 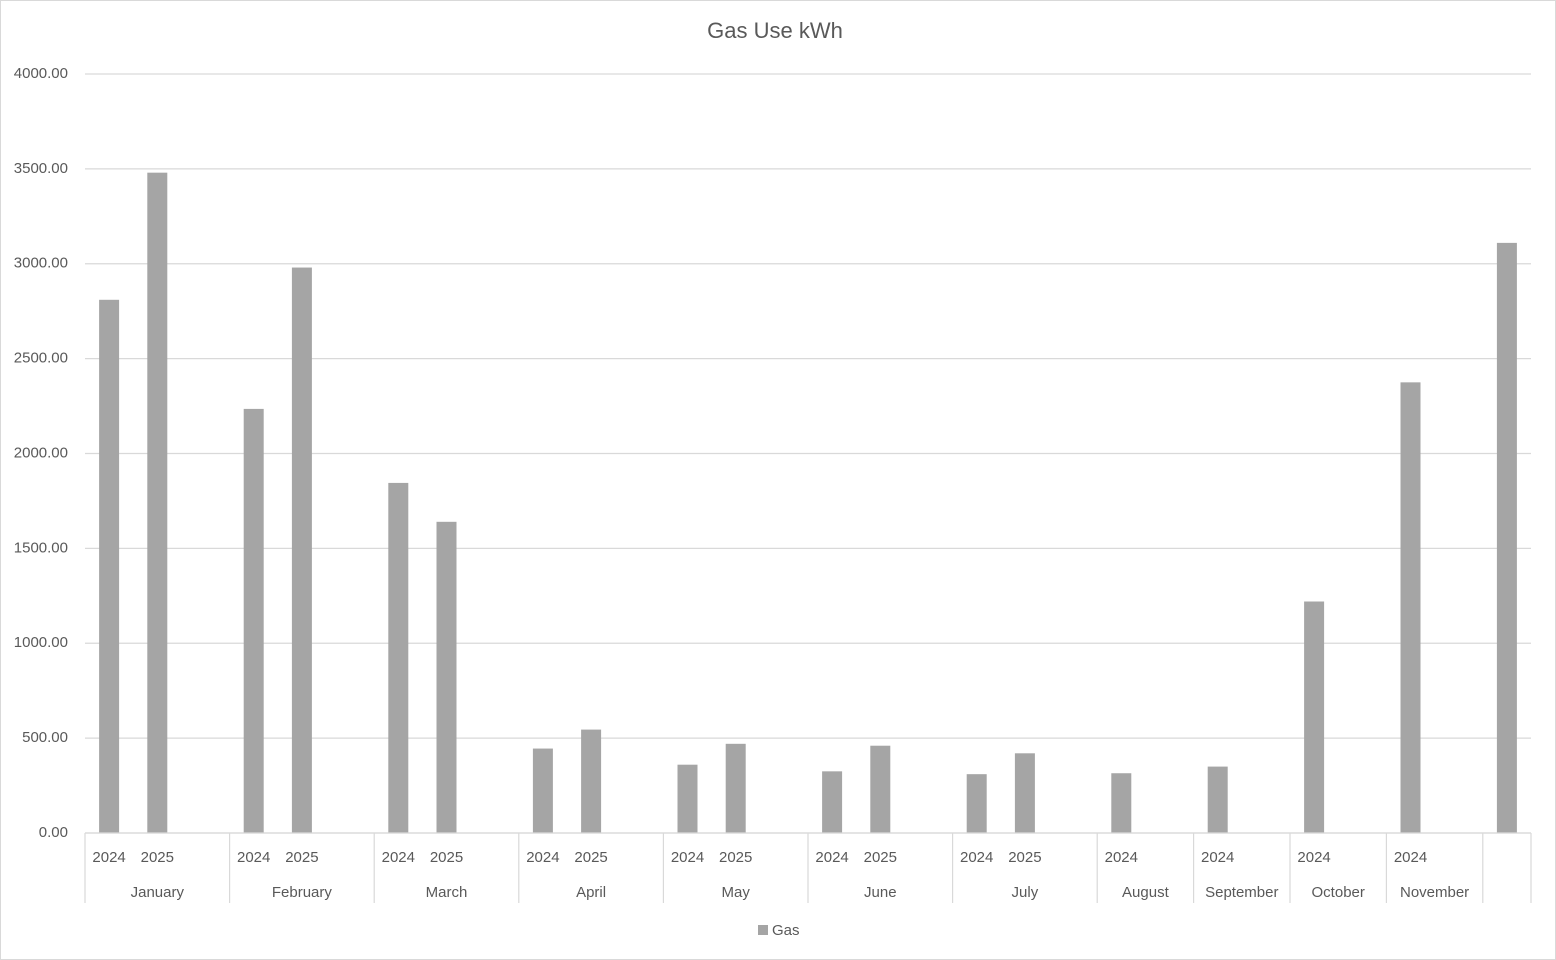 I want to click on y-tick-label: 4000.00, so click(x=41, y=73).